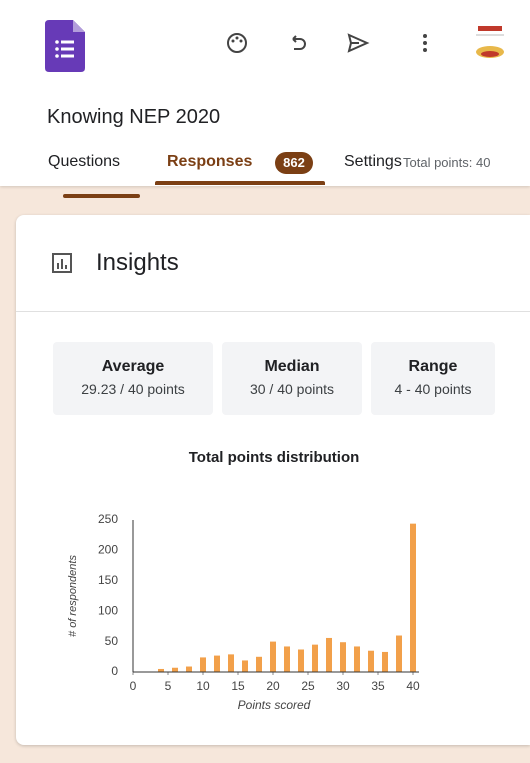  What do you see at coordinates (133, 378) in the screenshot?
I see `stat-card: Average 29.23 / 40 points` at bounding box center [133, 378].